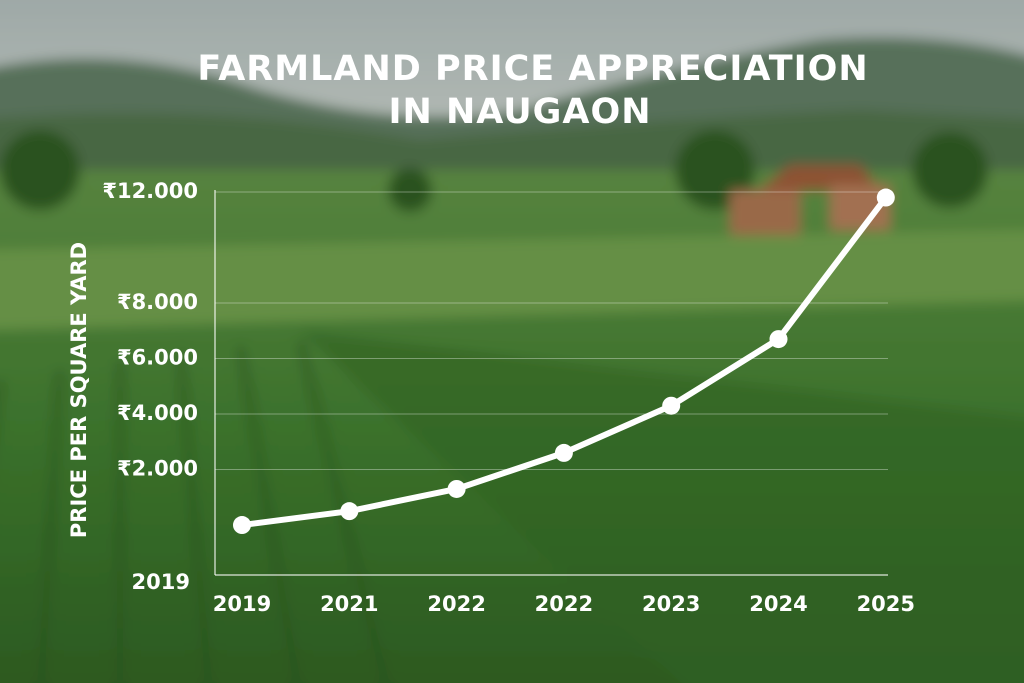  Describe the element at coordinates (157, 358) in the screenshot. I see `y-tick-label: ₹6.000` at that location.